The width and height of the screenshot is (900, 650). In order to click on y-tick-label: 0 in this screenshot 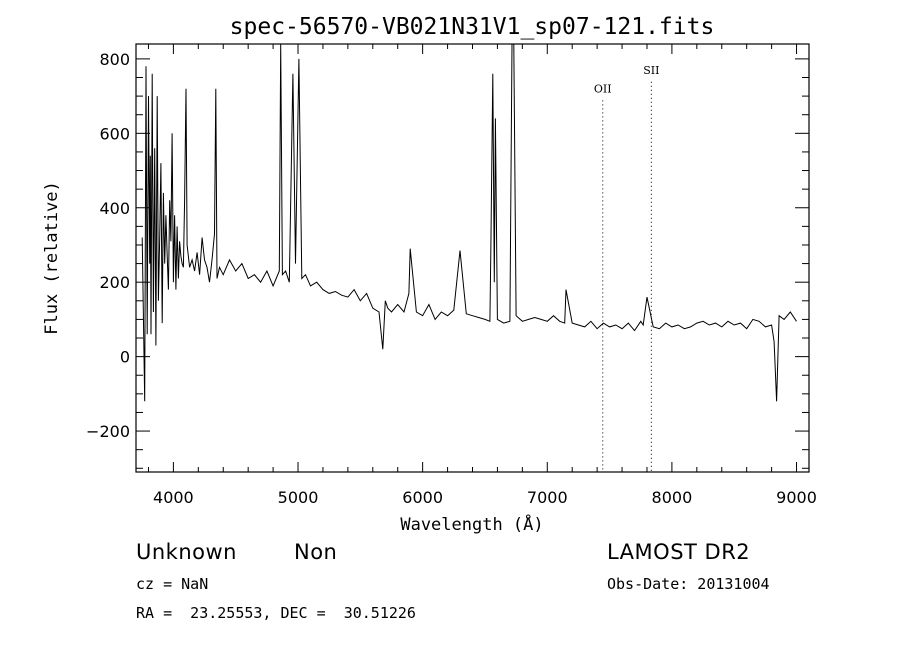, I will do `click(125, 357)`.